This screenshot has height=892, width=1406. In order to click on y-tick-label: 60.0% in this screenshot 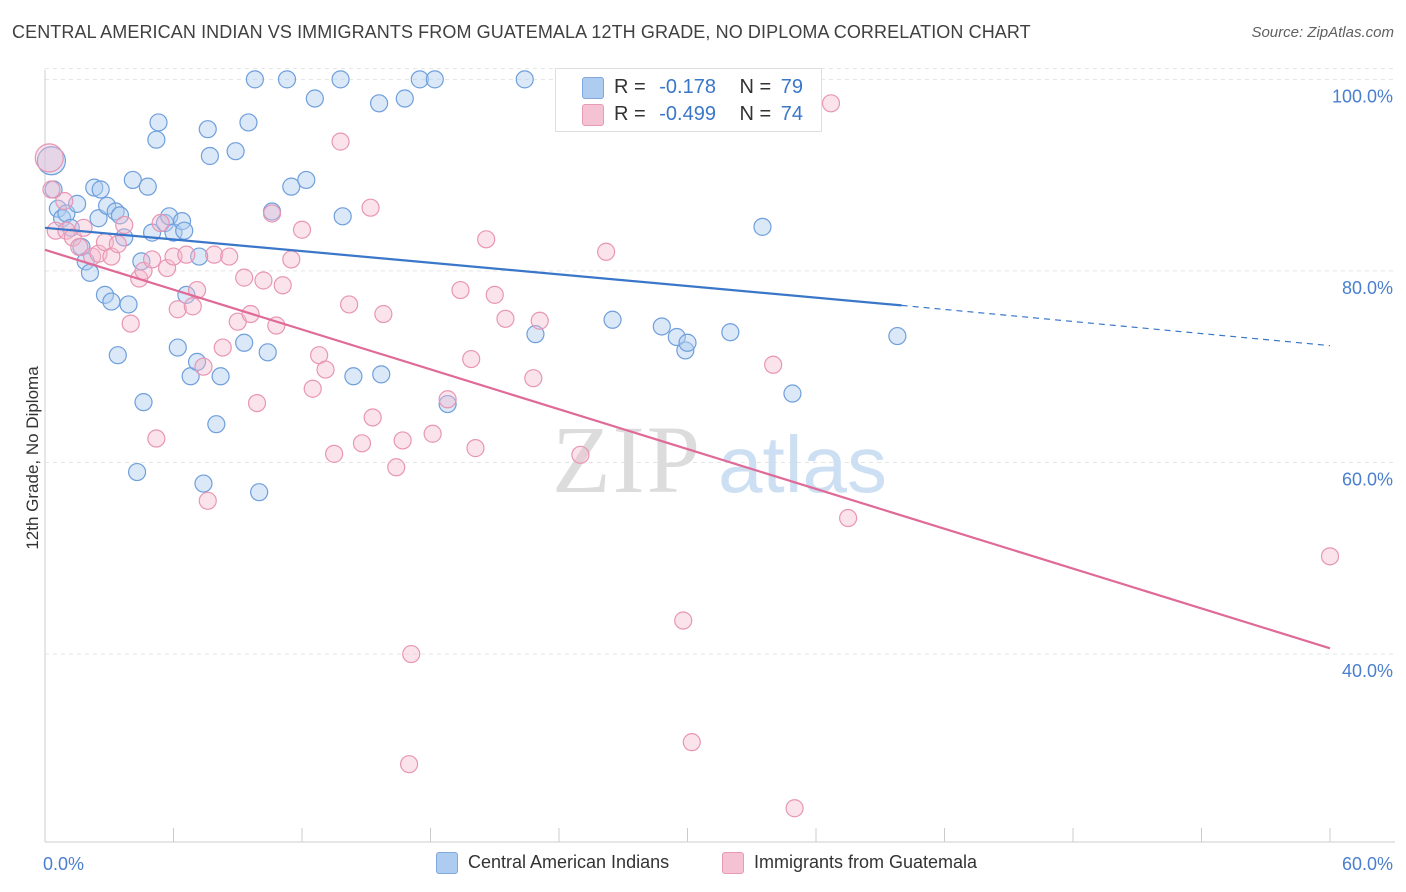, I will do `click(1367, 479)`.